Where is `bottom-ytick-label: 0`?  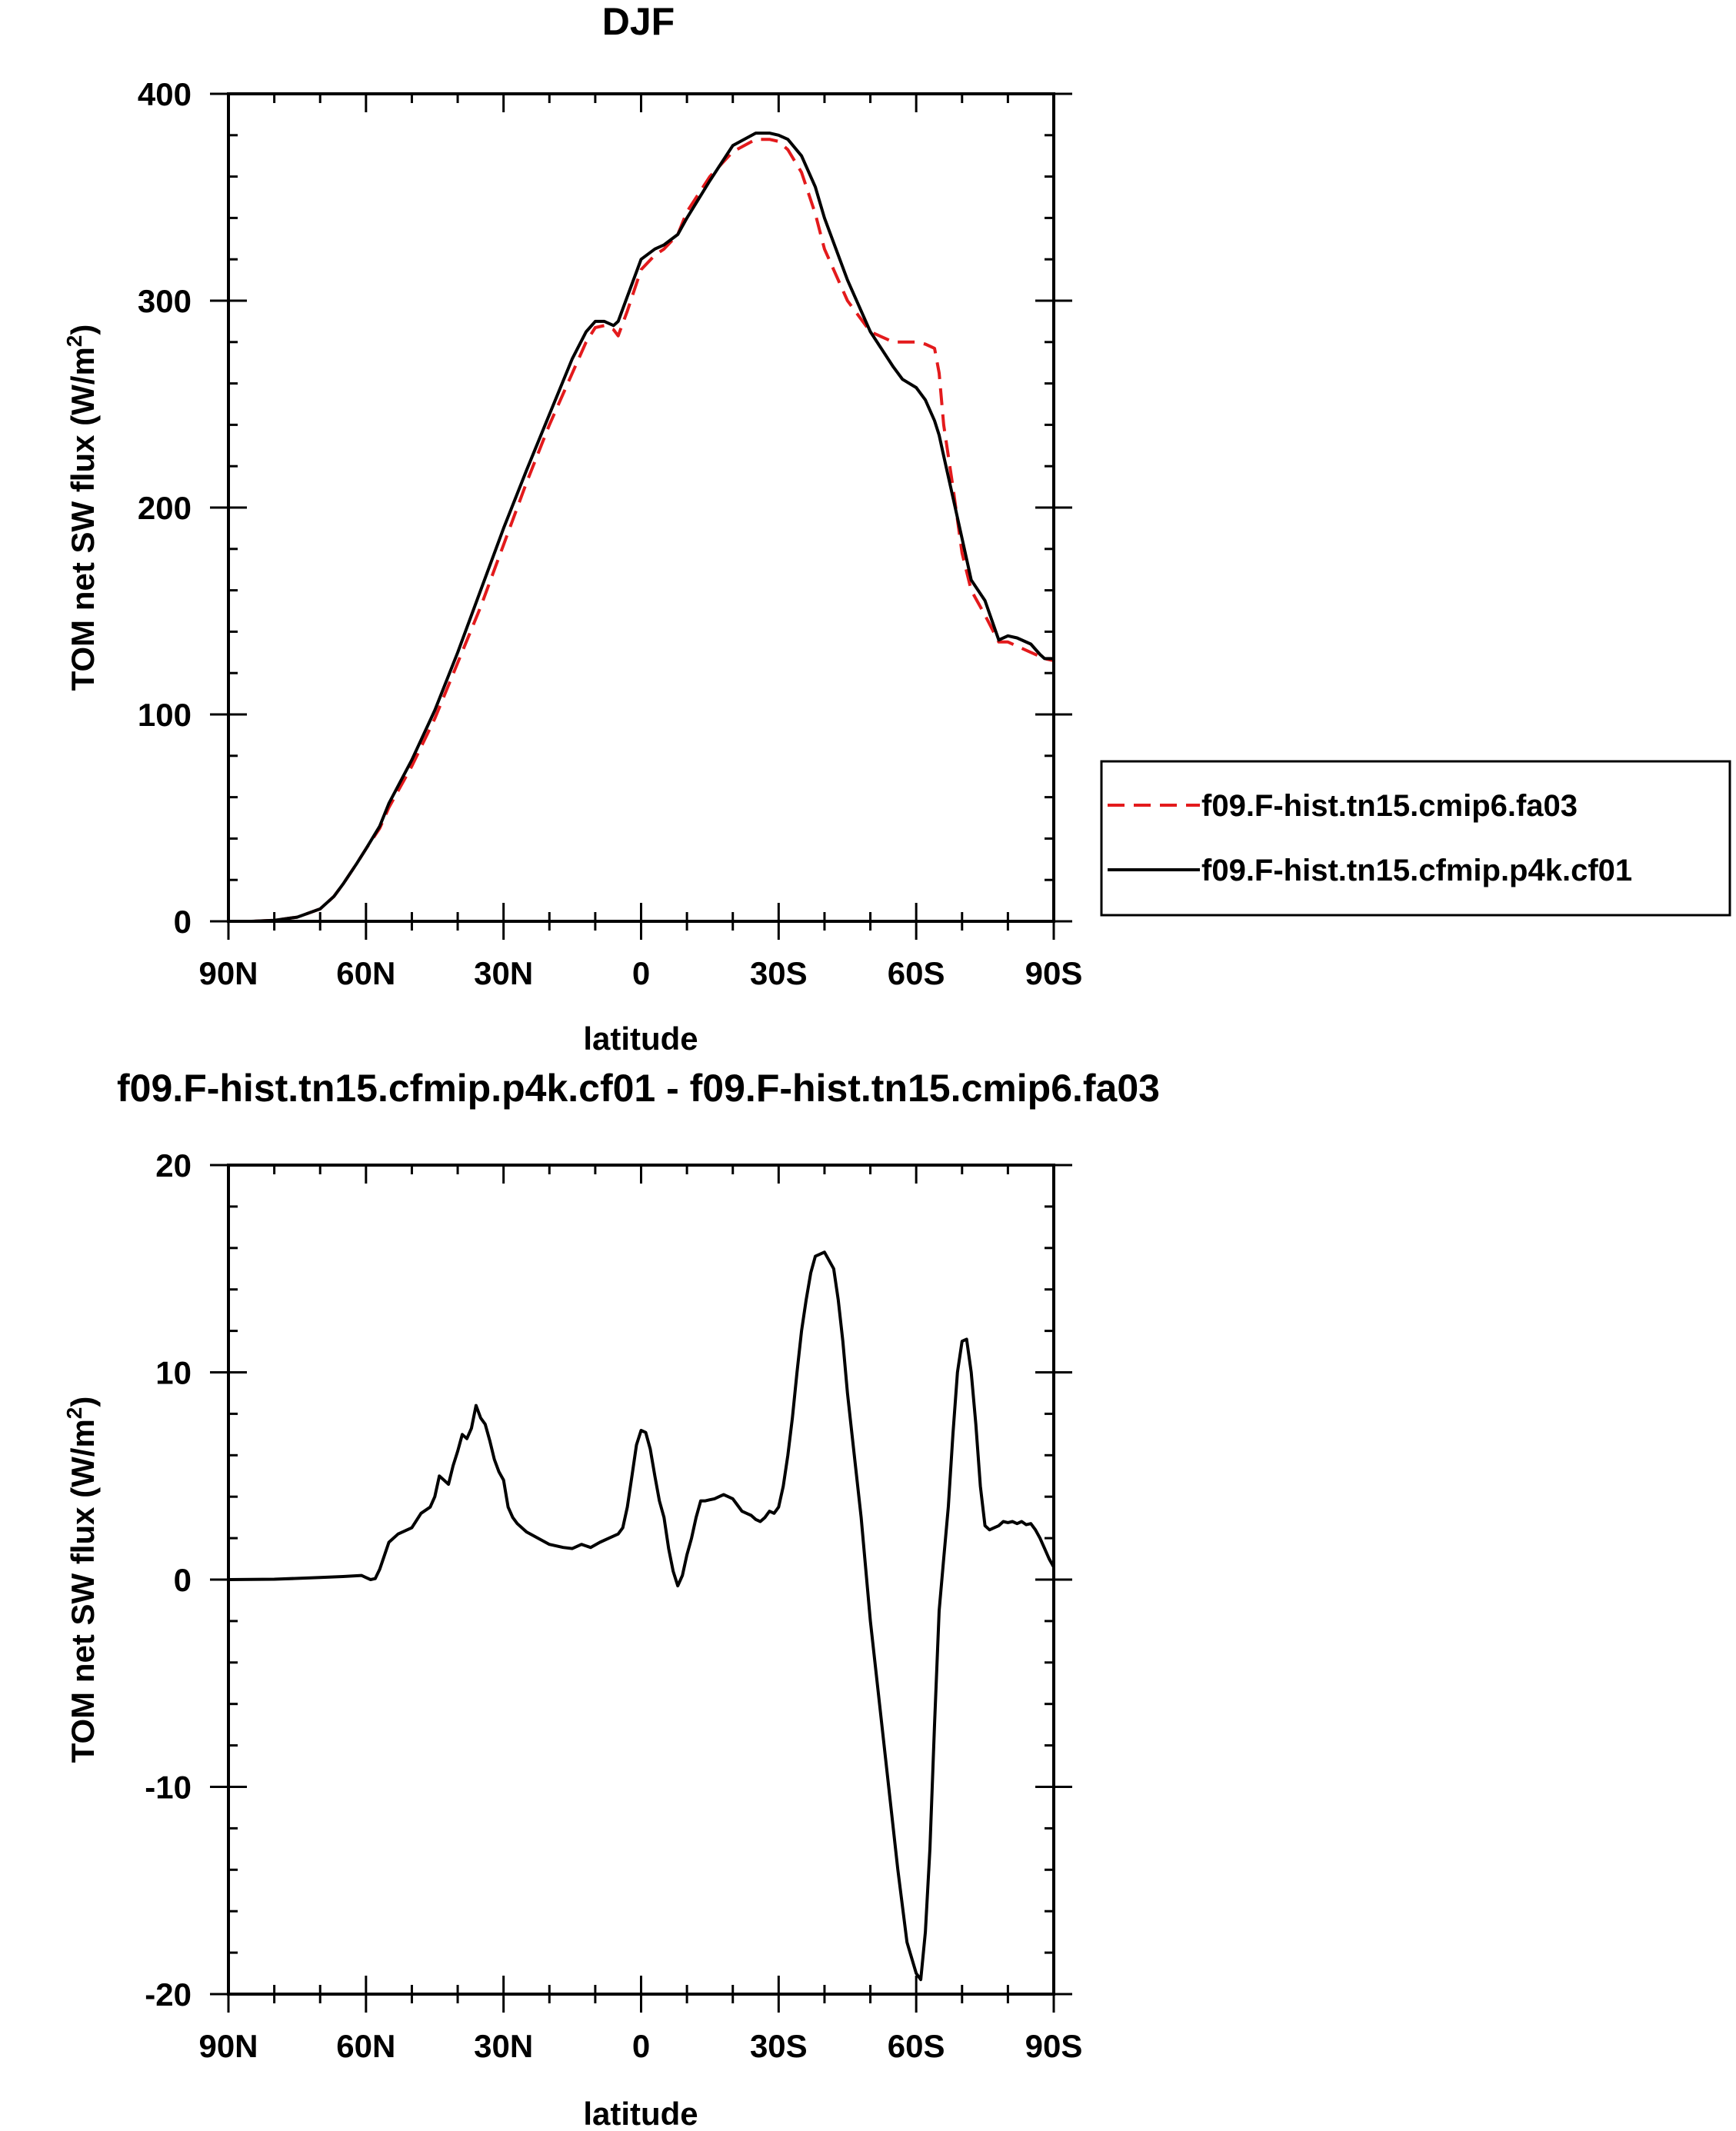
bottom-ytick-label: 0 is located at coordinates (183, 1580).